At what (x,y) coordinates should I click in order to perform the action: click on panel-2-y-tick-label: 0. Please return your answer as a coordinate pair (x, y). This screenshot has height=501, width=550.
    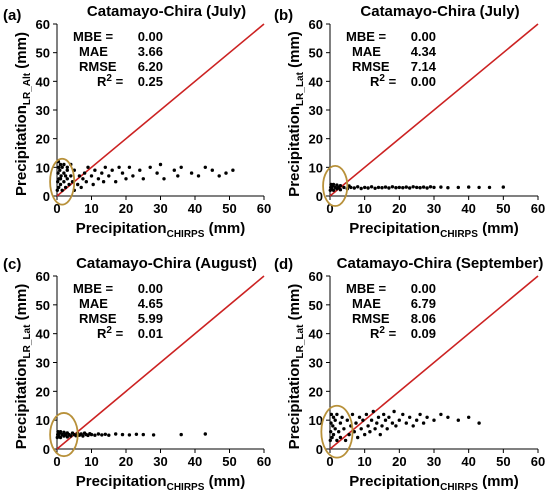
    Looking at the image, I should click on (46, 449).